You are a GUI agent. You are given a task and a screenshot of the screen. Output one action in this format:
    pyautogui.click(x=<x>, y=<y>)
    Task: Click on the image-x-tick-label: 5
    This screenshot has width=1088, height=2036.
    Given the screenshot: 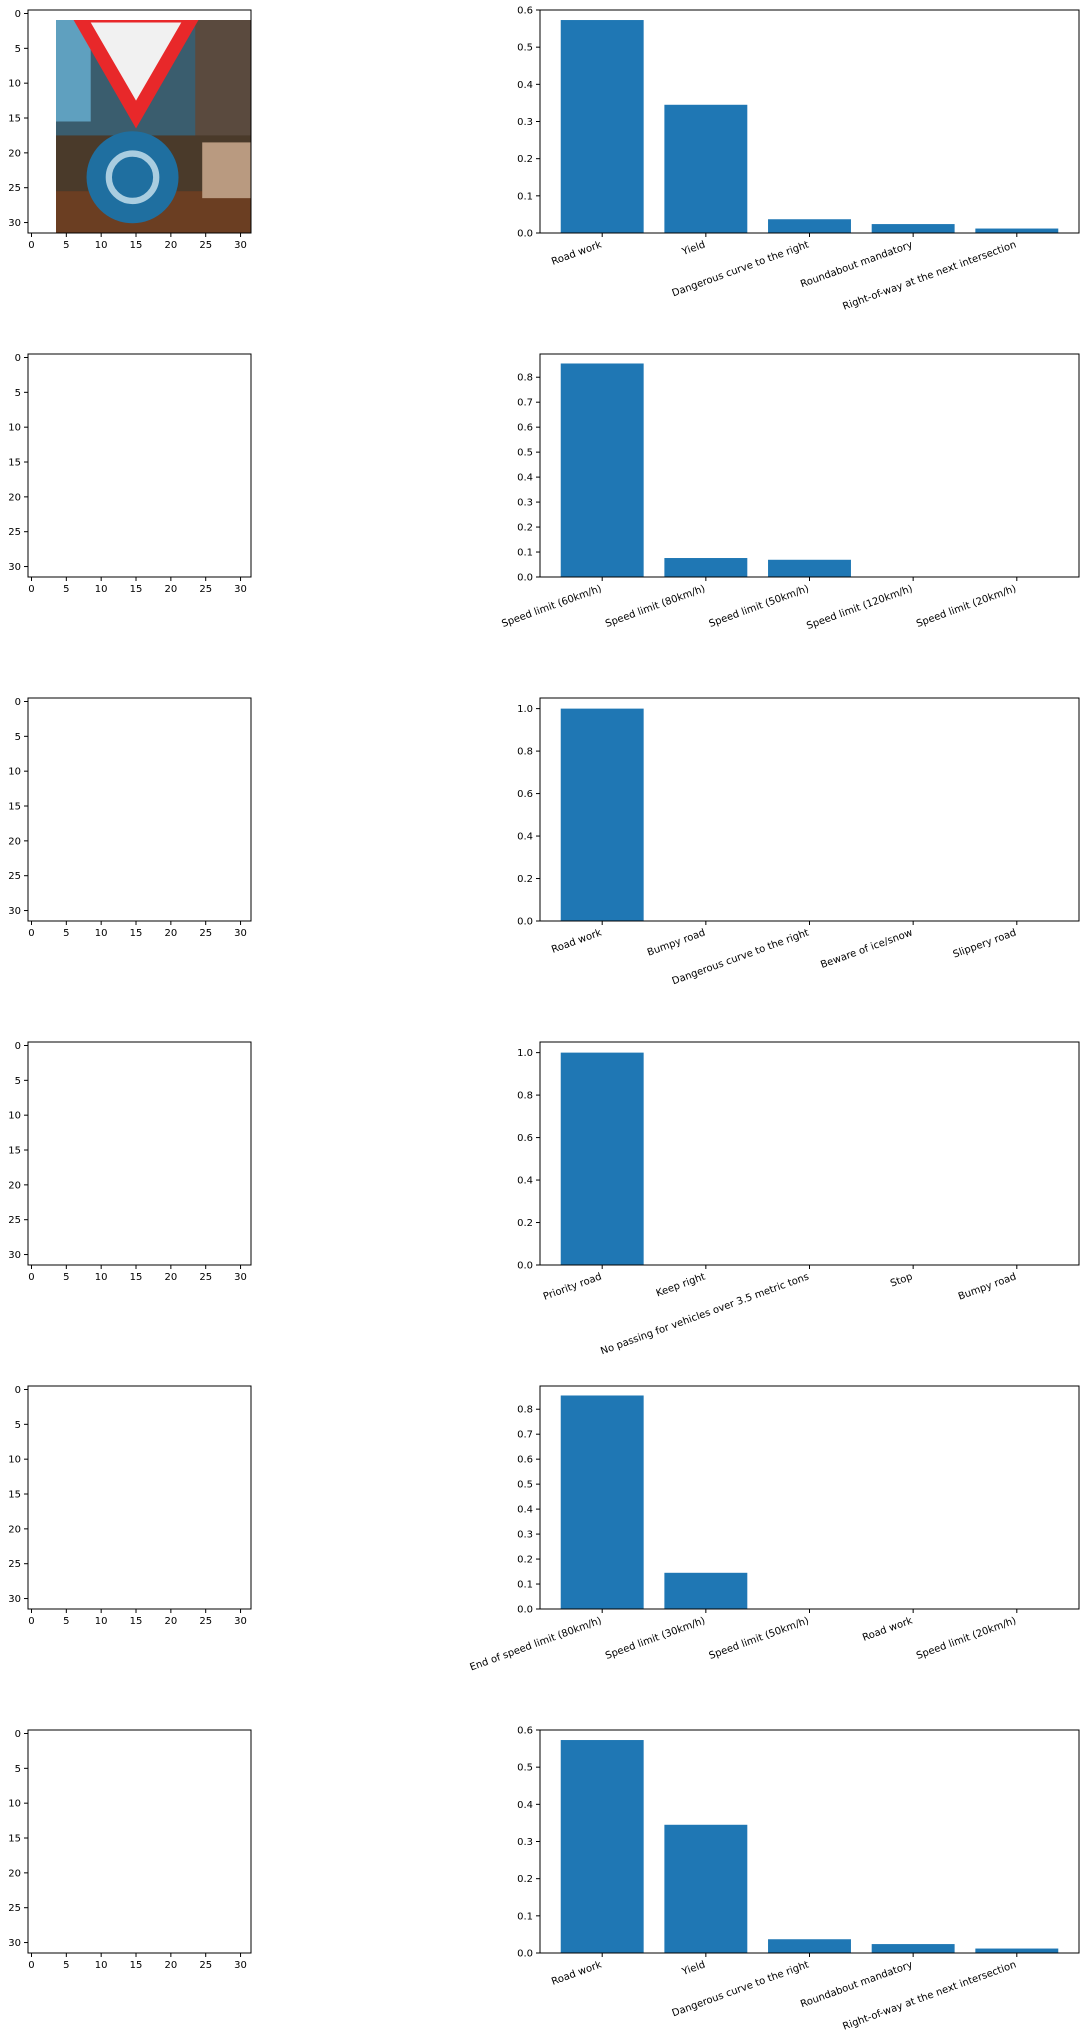 What is the action you would take?
    pyautogui.click(x=66, y=933)
    